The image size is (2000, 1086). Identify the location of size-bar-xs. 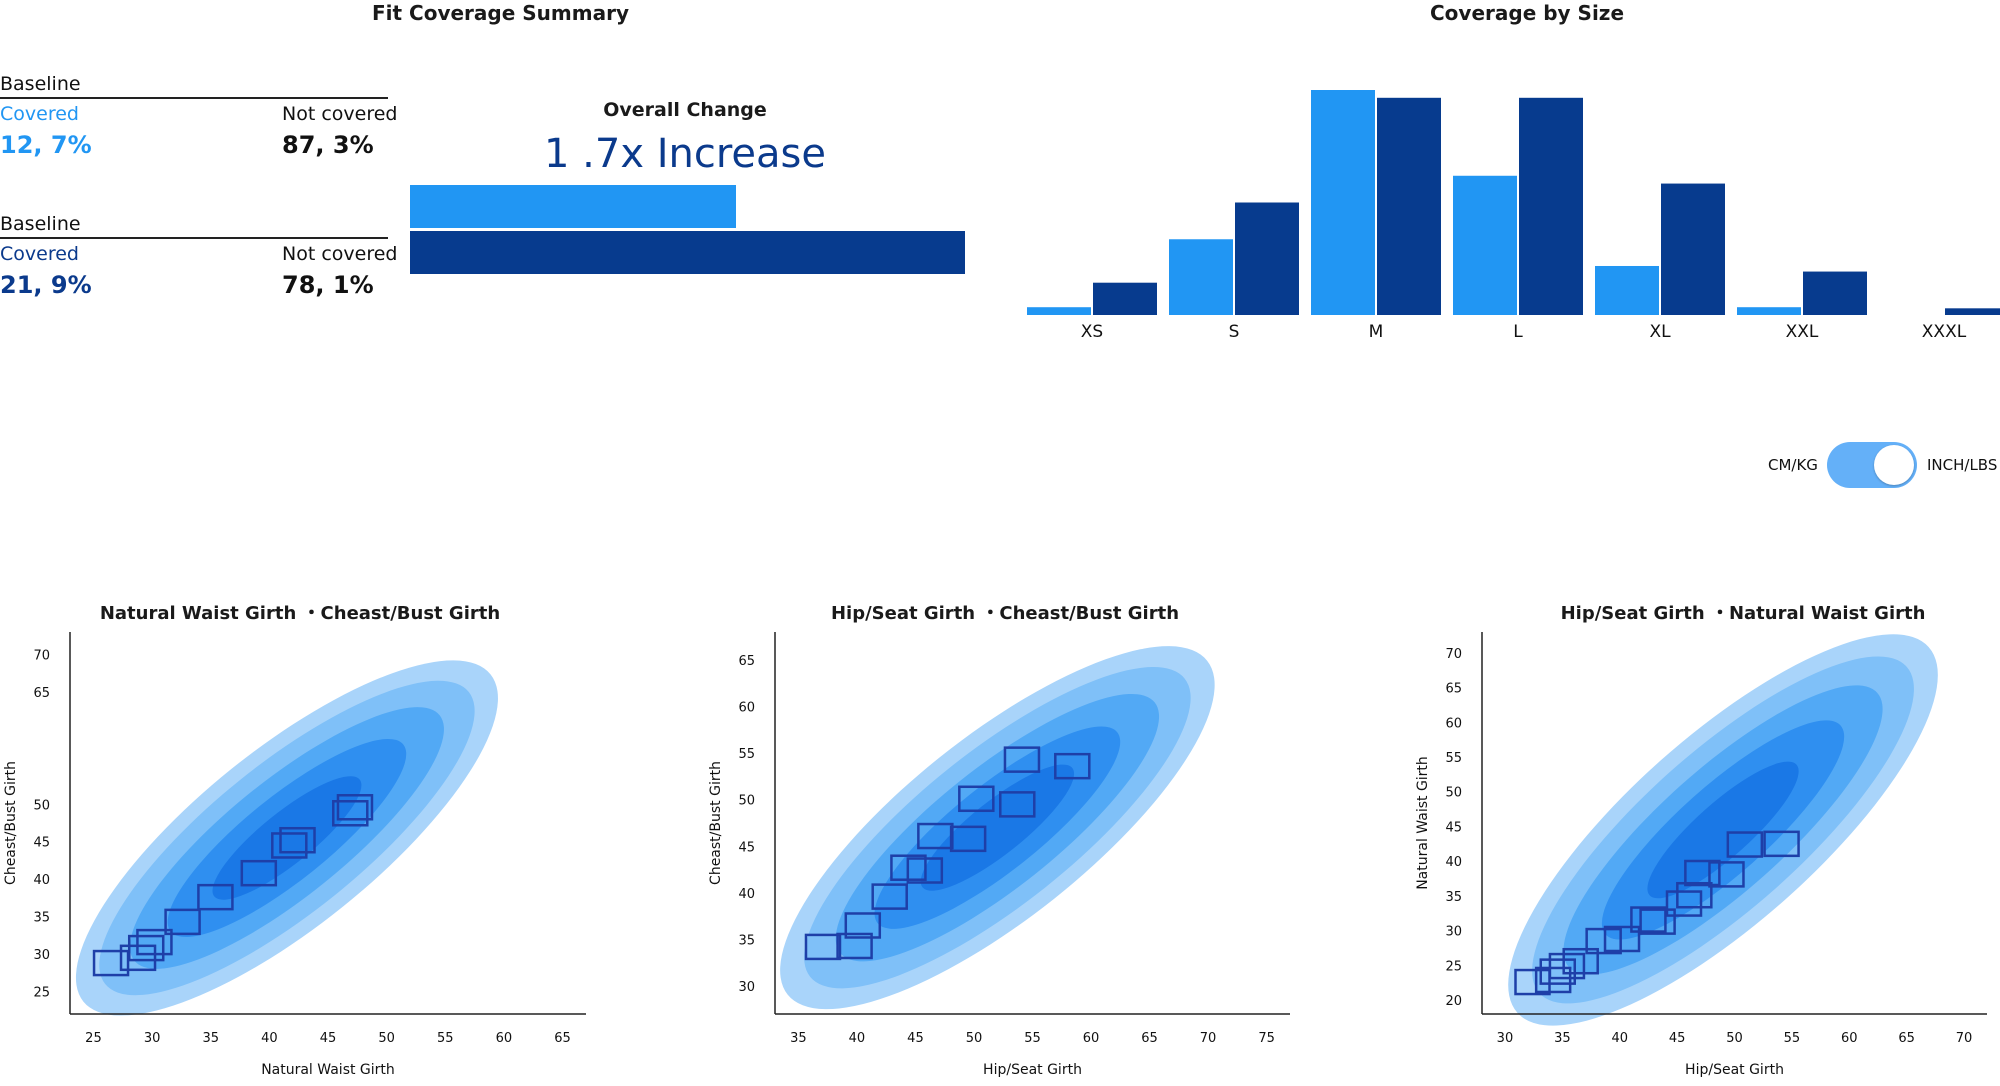
(1125, 298).